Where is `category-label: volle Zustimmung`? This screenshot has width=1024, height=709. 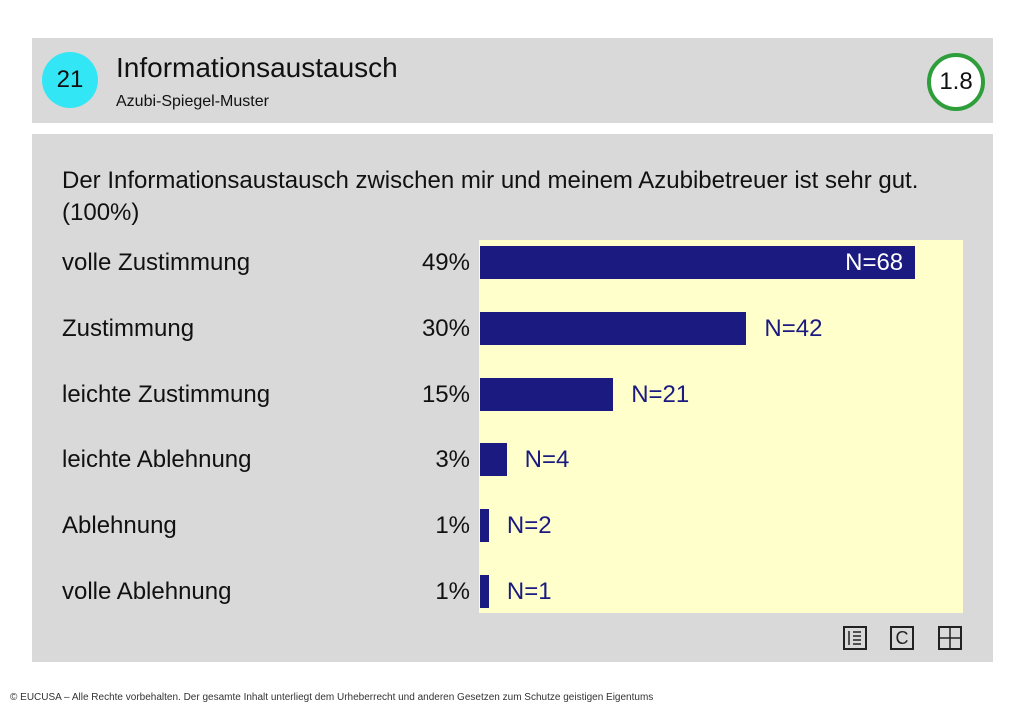
category-label: volle Zustimmung is located at coordinates (156, 262).